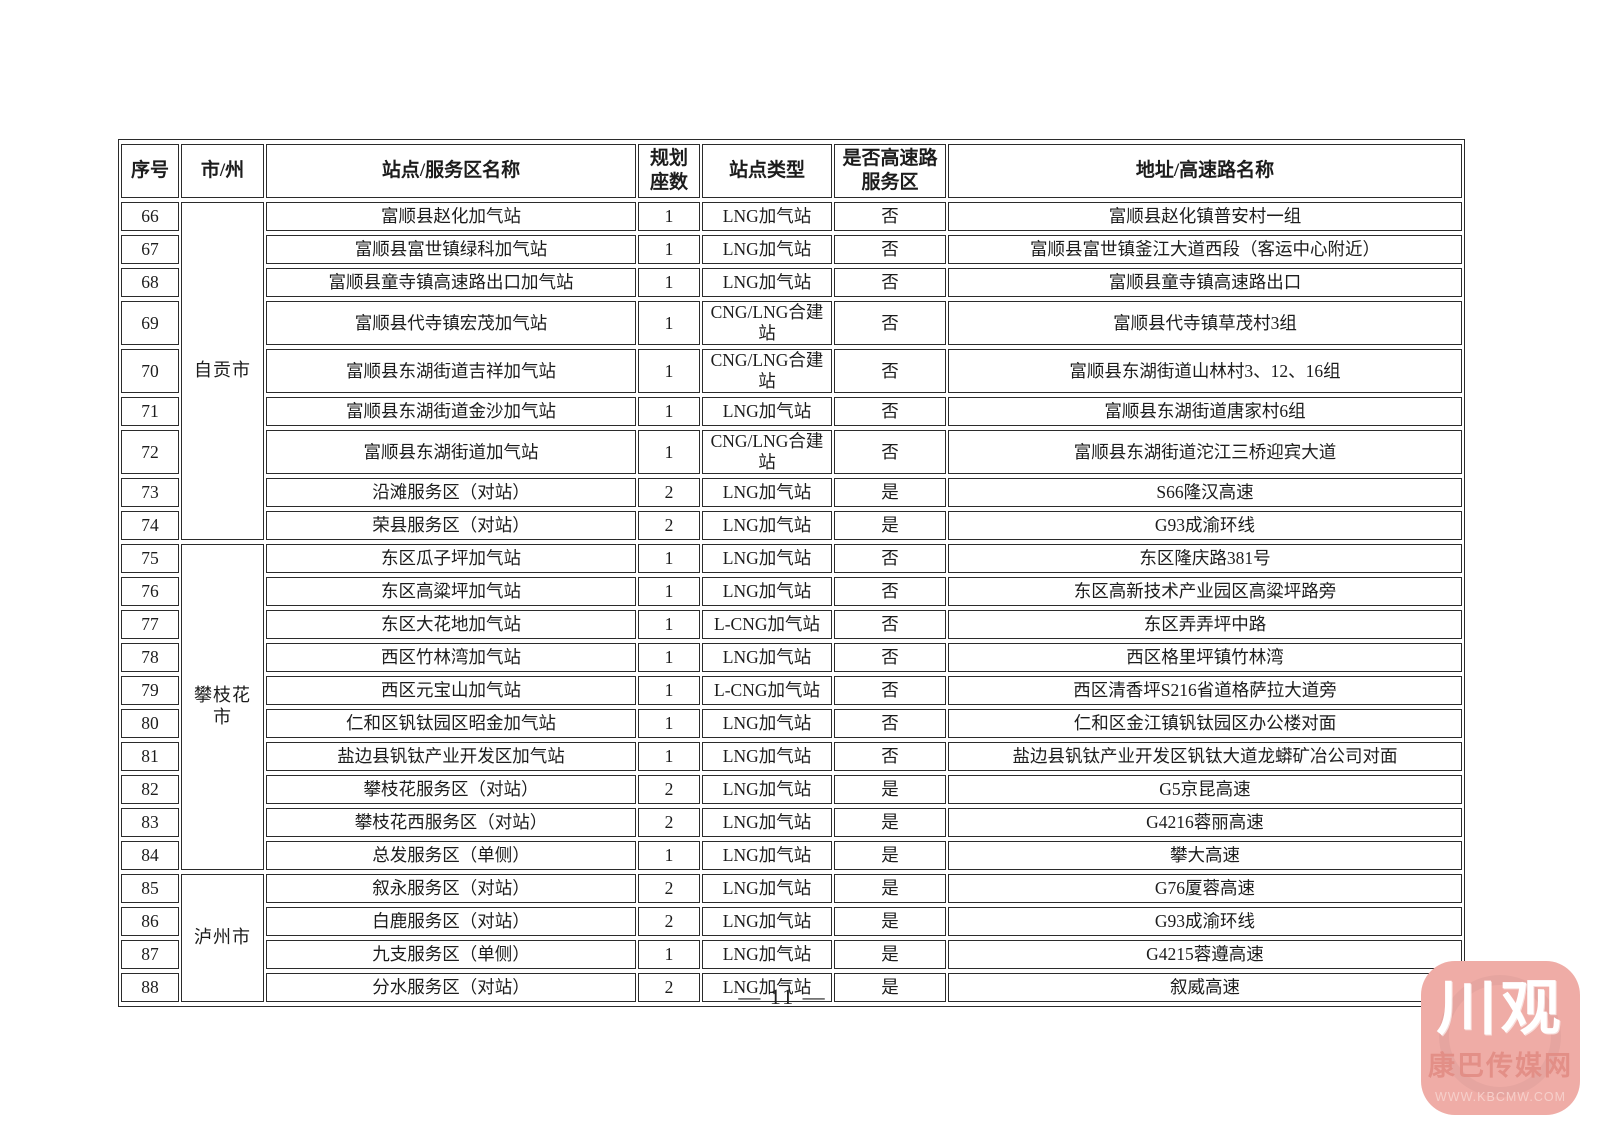 The width and height of the screenshot is (1600, 1130). Describe the element at coordinates (451, 789) in the screenshot. I see `cell-station-name: 攀枝花服务区（对站）` at that location.